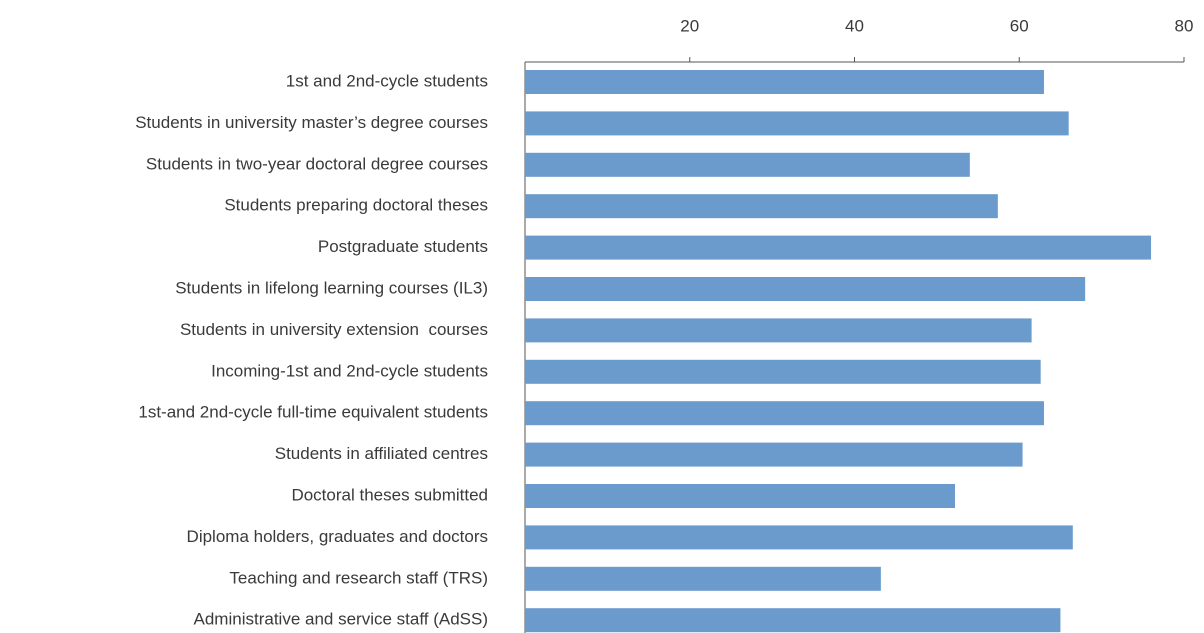 The height and width of the screenshot is (633, 1204). Describe the element at coordinates (1184, 25) in the screenshot. I see `x-tick-label: 80` at that location.